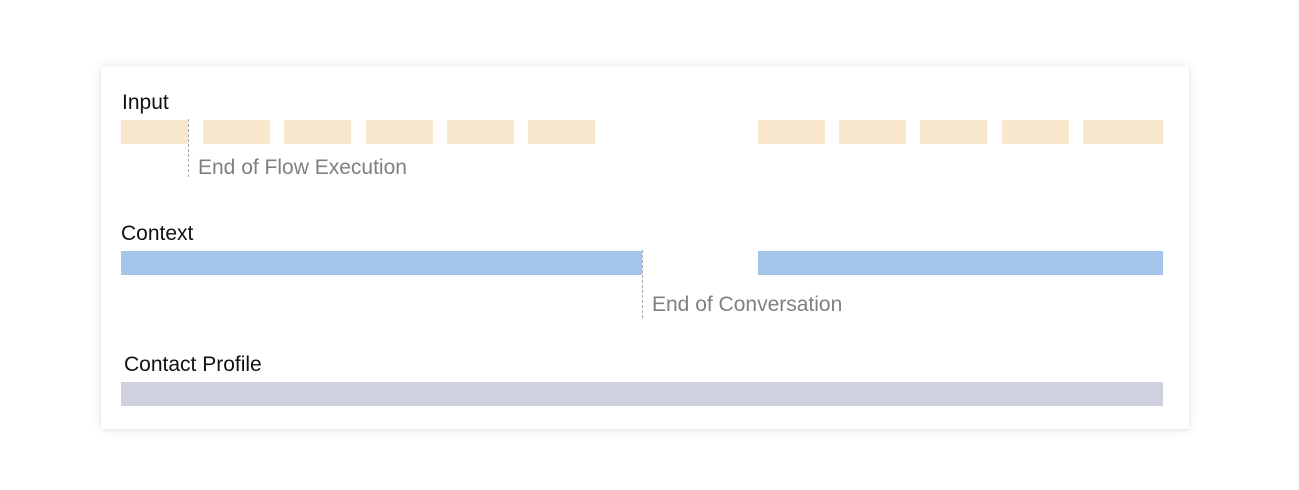 The height and width of the screenshot is (490, 1299). Describe the element at coordinates (747, 304) in the screenshot. I see `end-of-conversation-label: End of Conversation` at that location.